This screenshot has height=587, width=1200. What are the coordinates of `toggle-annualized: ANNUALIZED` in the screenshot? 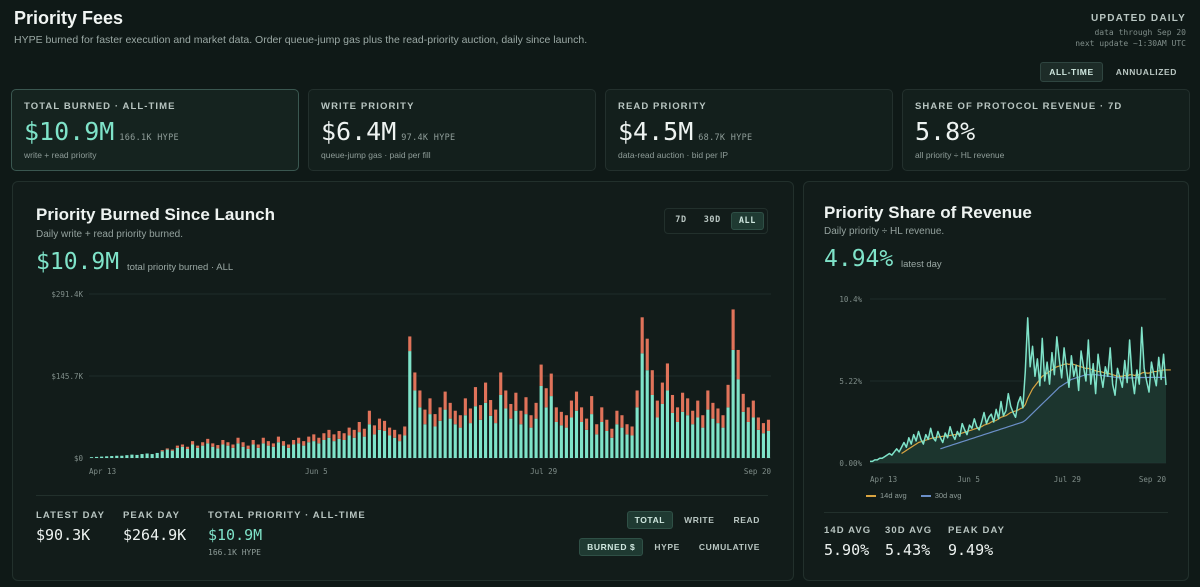 It's located at (1146, 72).